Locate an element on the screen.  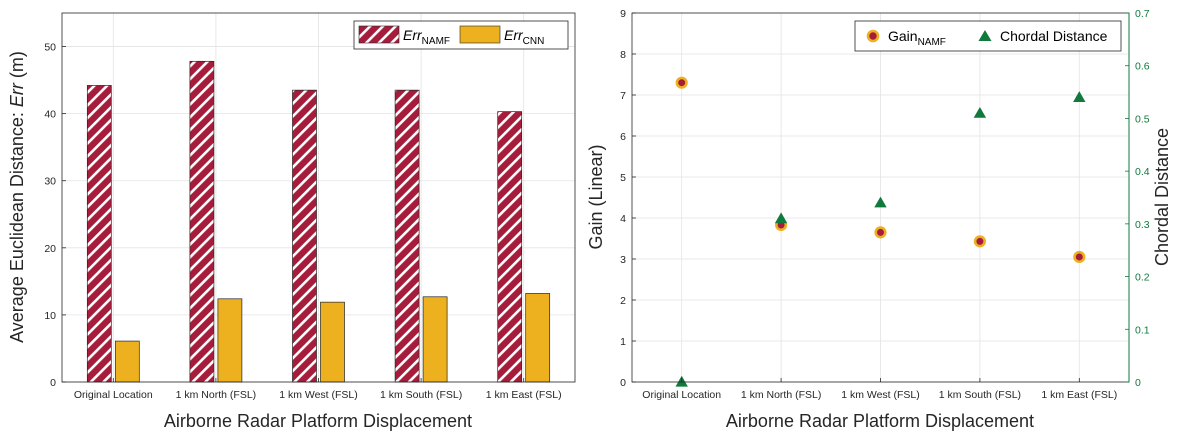
left-x-tick-label: 1 km South (FSL) is located at coordinates (421, 395).